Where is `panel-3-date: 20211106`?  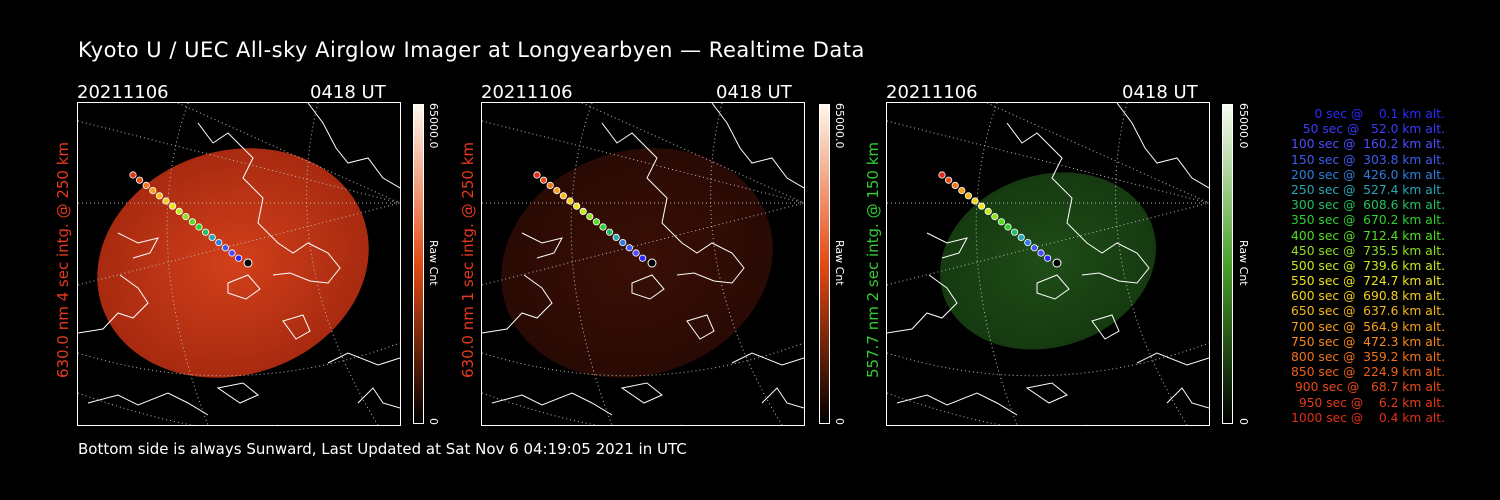 panel-3-date: 20211106 is located at coordinates (932, 92).